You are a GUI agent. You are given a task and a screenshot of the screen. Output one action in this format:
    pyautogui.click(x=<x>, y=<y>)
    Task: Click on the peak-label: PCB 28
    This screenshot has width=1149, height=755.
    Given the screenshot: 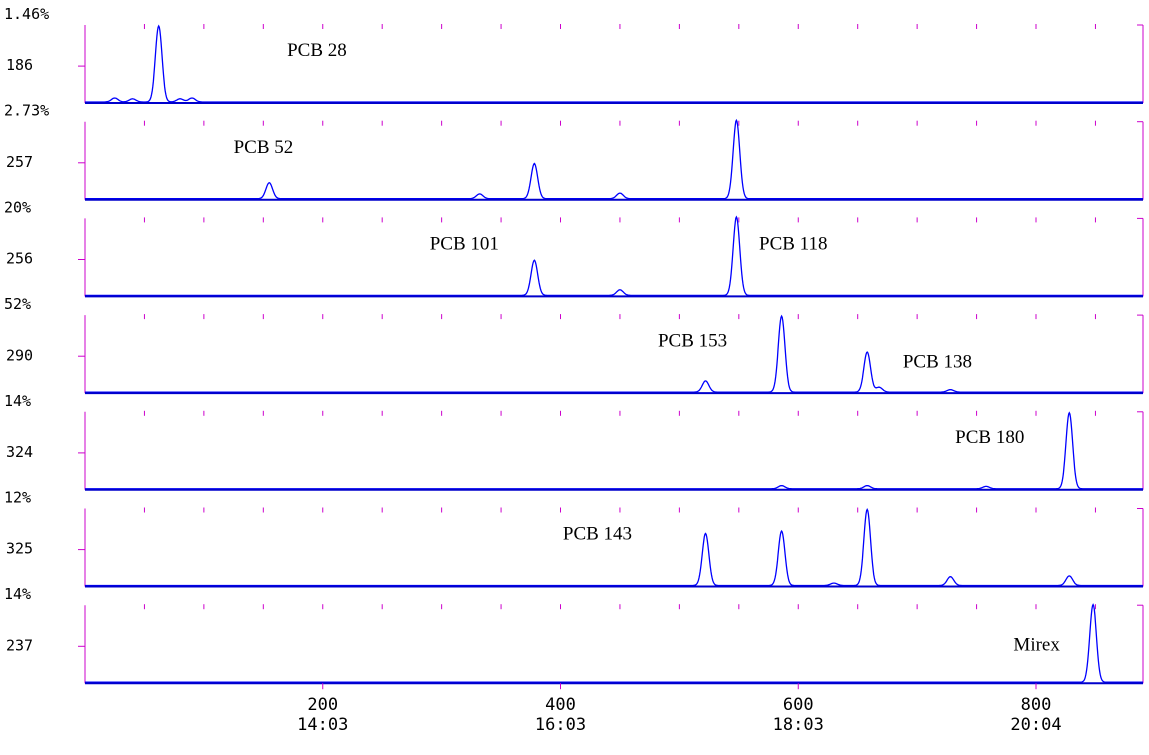 What is the action you would take?
    pyautogui.click(x=317, y=50)
    